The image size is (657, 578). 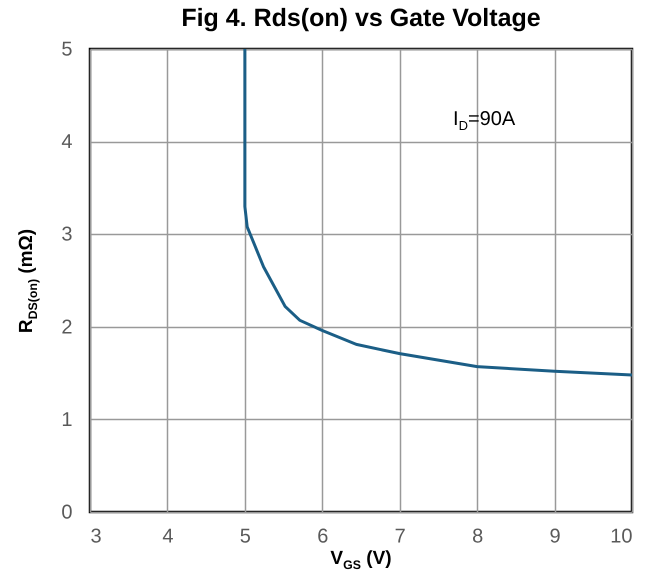 I want to click on x-tick-label: 7, so click(x=400, y=537).